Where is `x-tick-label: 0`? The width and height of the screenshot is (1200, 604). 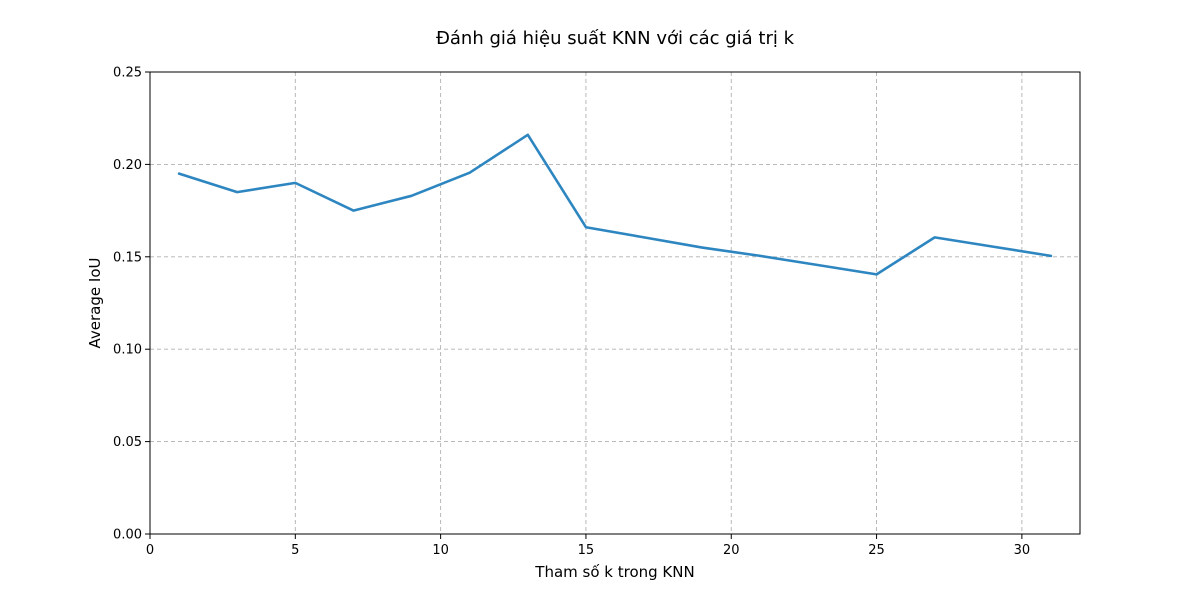 x-tick-label: 0 is located at coordinates (150, 550).